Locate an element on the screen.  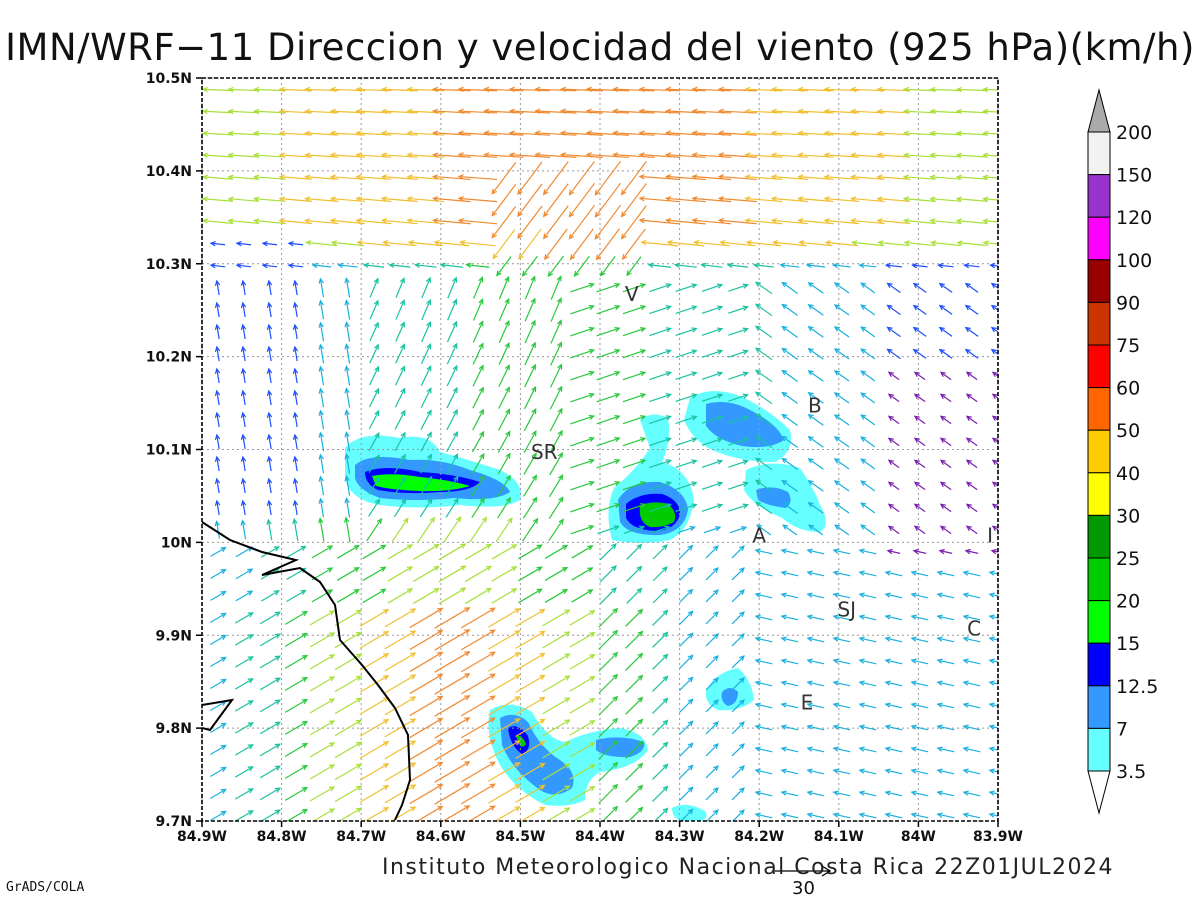
colorbar-swatch is located at coordinates (1099, 664).